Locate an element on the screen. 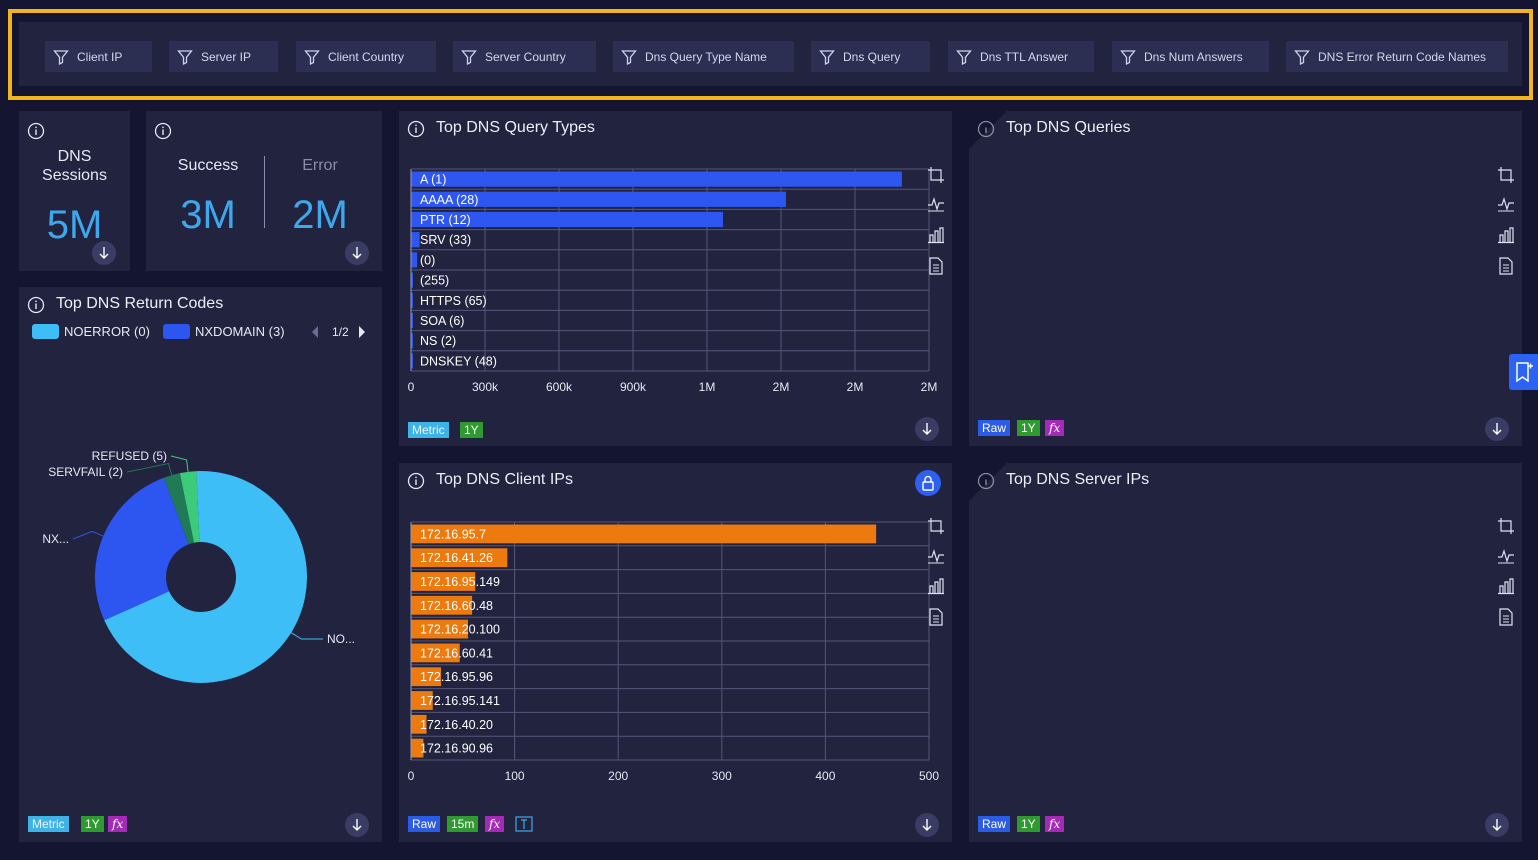  filter-chip-client-country: Client Country is located at coordinates (366, 56).